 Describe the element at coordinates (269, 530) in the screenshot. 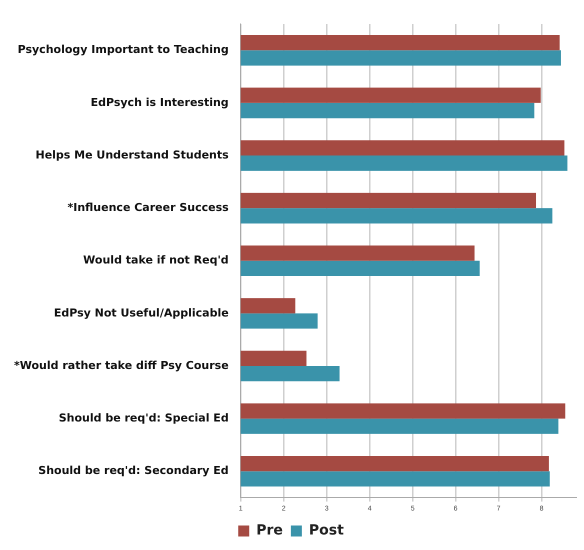

I see `legend-label: Pre` at that location.